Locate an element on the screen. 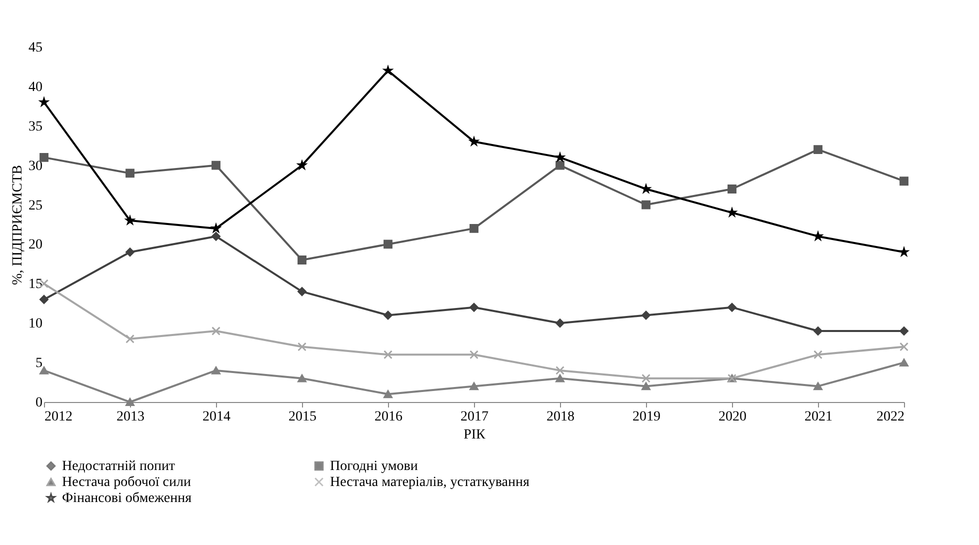 This screenshot has width=979, height=545. y-tick-label: 45 is located at coordinates (35, 48).